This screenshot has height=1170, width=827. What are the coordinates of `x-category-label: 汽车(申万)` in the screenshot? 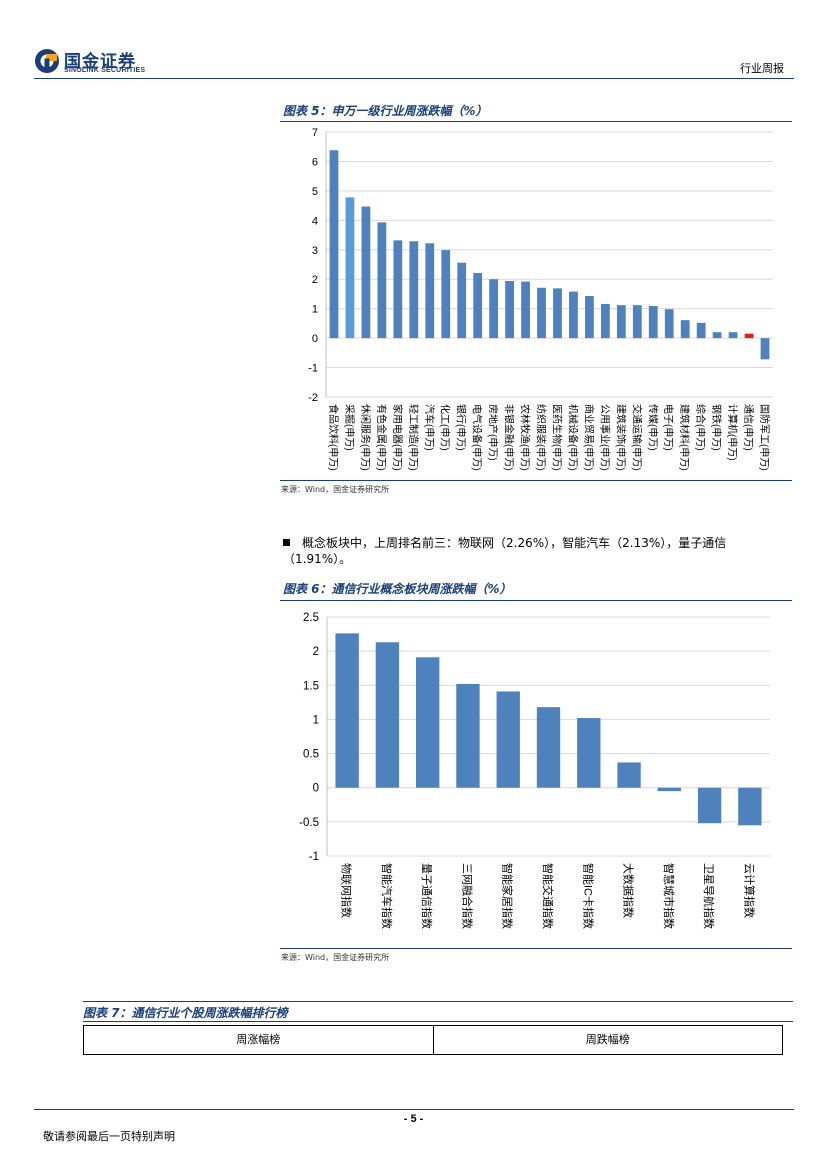 It's located at (429, 427).